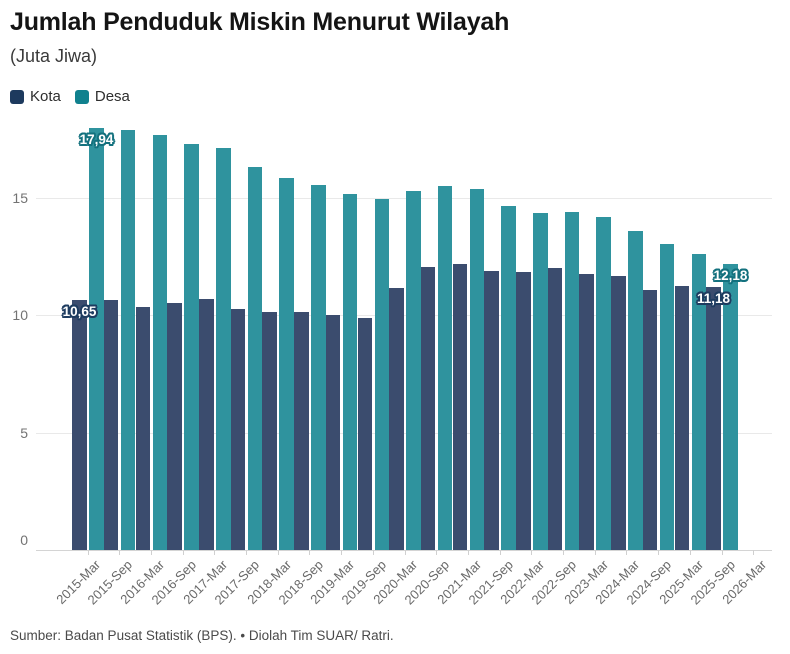 This screenshot has width=790, height=654. What do you see at coordinates (437, 552) in the screenshot?
I see `x-tick-2020-Sep` at bounding box center [437, 552].